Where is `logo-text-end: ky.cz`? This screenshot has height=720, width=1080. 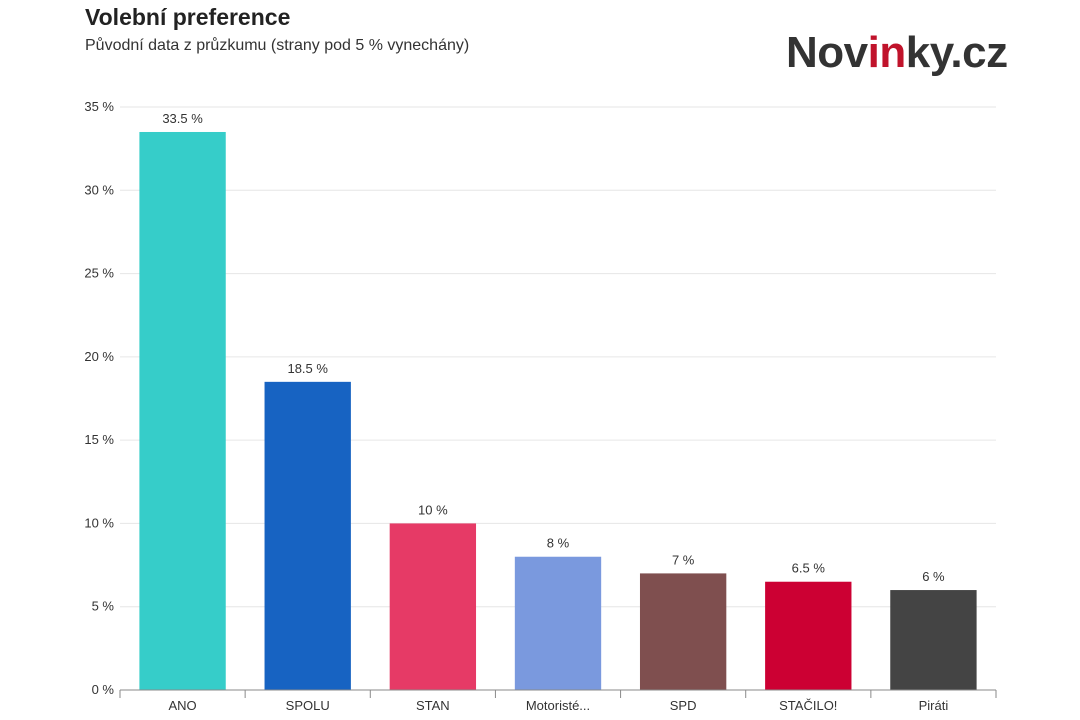 logo-text-end: ky.cz is located at coordinates (956, 52).